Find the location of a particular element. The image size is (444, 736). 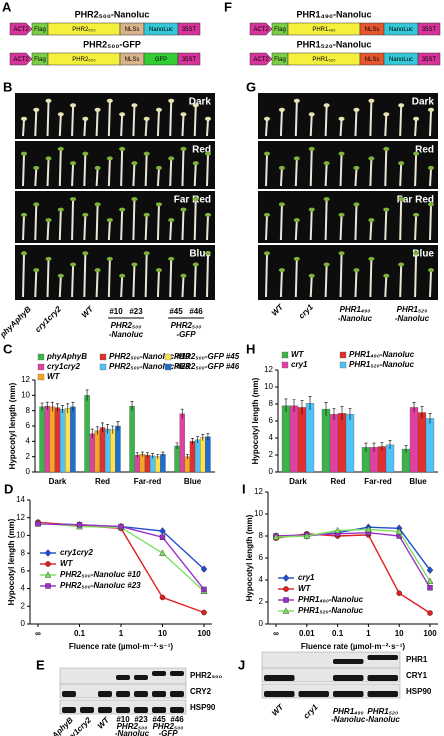

y-tick-label: 2 is located at coordinates (271, 454).